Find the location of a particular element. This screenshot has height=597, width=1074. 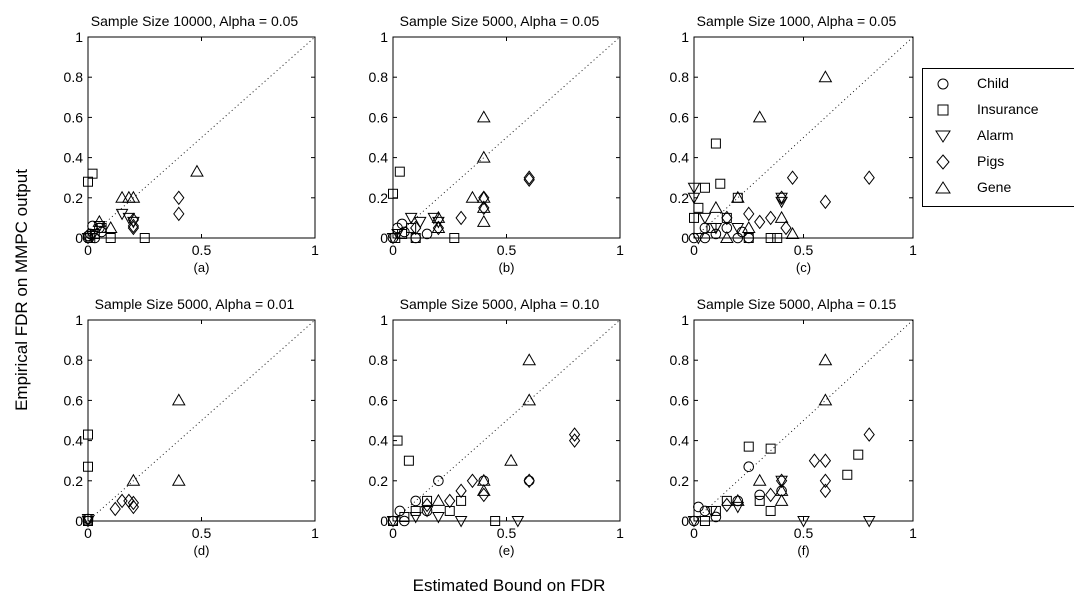

legend-label: Child is located at coordinates (993, 83).